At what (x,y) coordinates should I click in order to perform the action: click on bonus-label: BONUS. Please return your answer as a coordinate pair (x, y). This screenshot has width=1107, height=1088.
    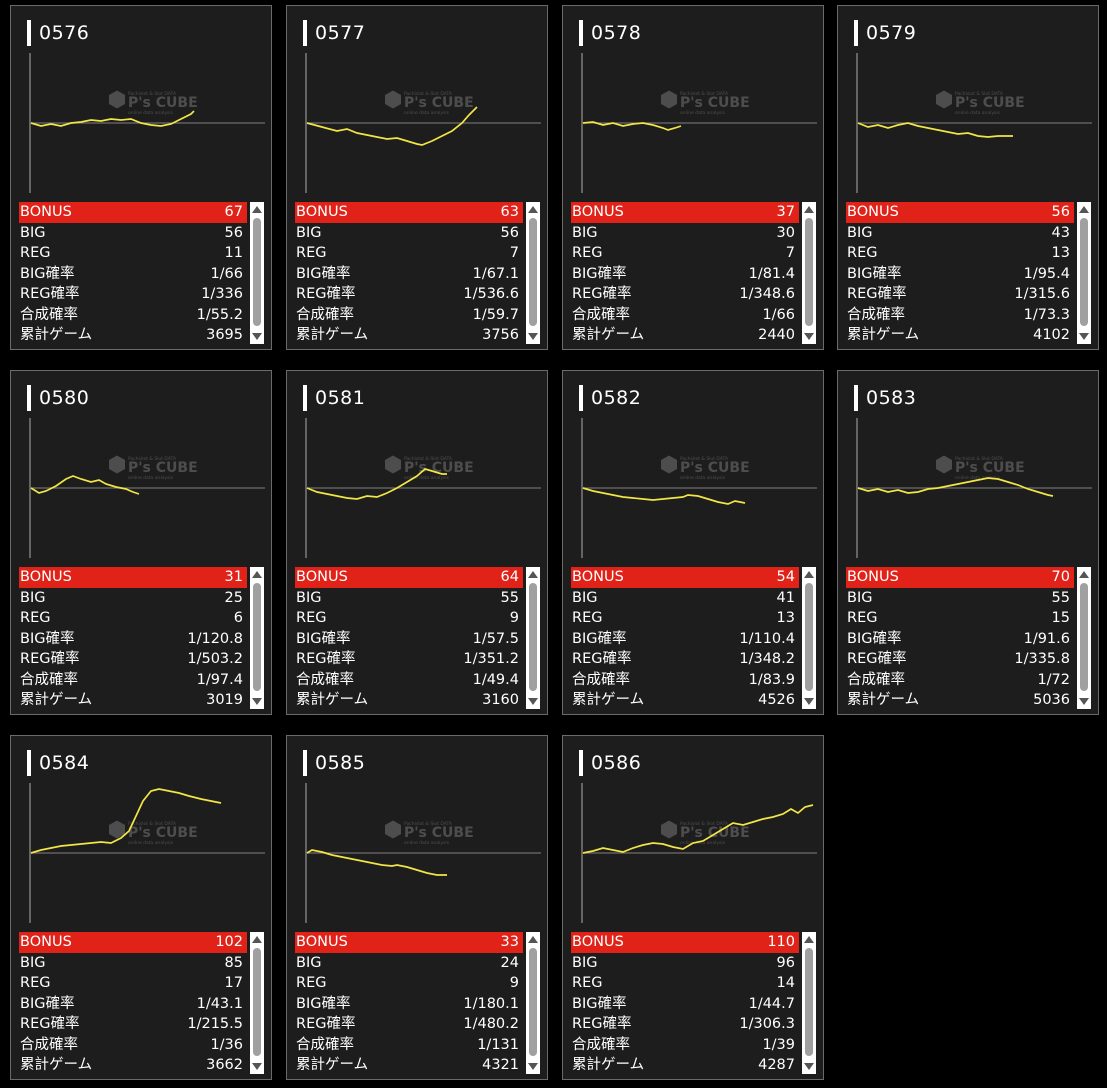
    Looking at the image, I should click on (598, 212).